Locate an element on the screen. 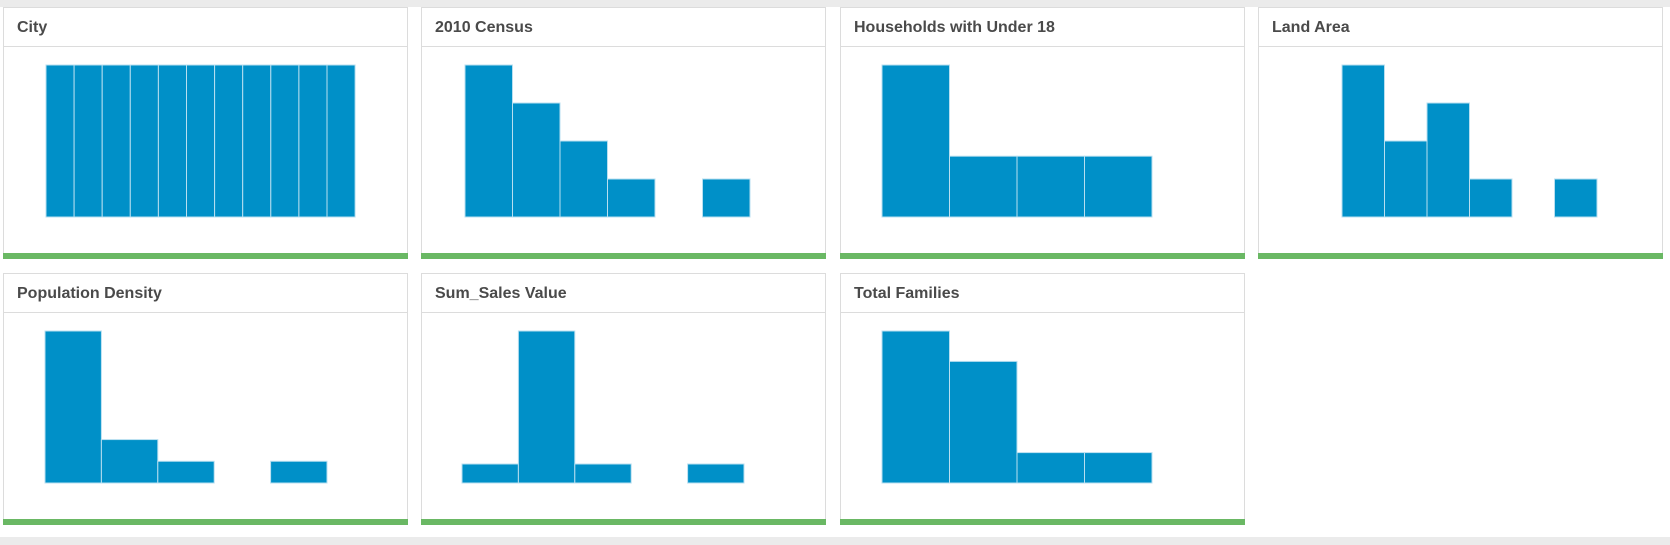  panel-title: City is located at coordinates (32, 27).